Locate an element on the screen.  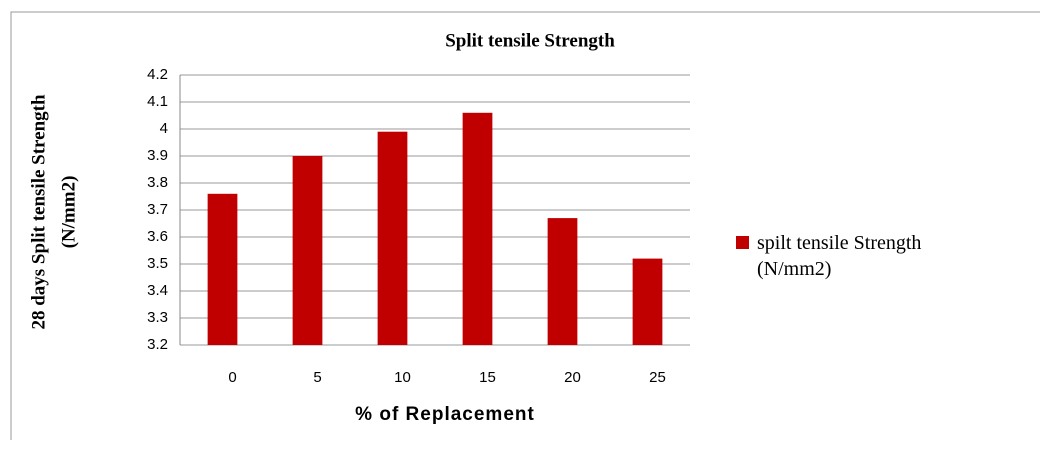
y-tick-label: 3.6 is located at coordinates (157, 236).